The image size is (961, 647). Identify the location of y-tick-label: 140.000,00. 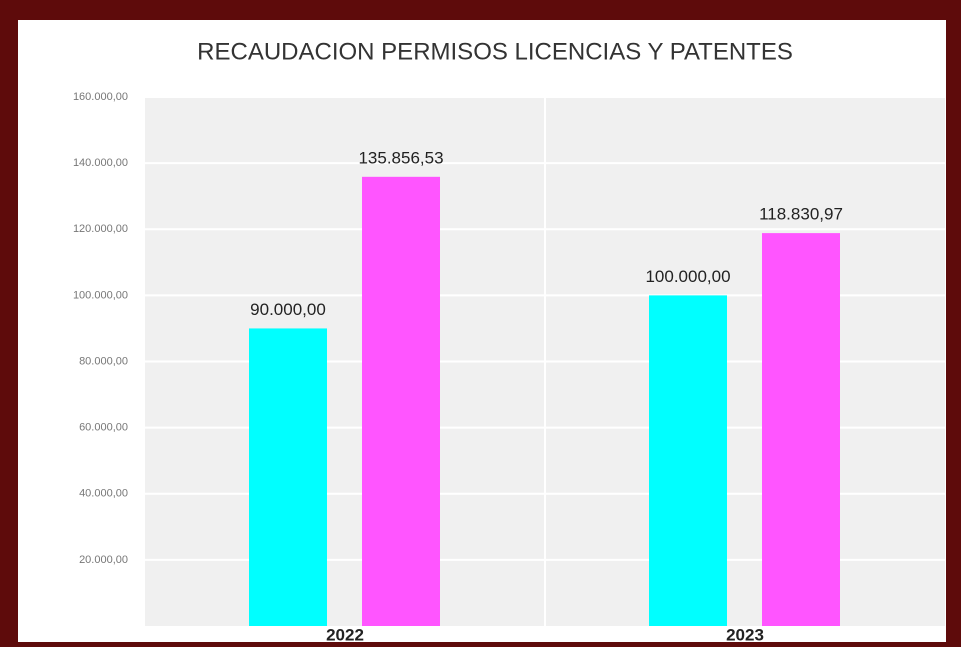
(100, 163).